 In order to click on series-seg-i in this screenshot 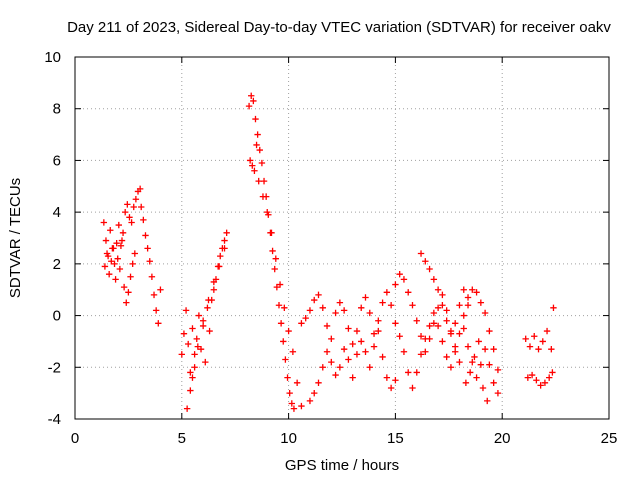, I will do `click(352, 366)`.